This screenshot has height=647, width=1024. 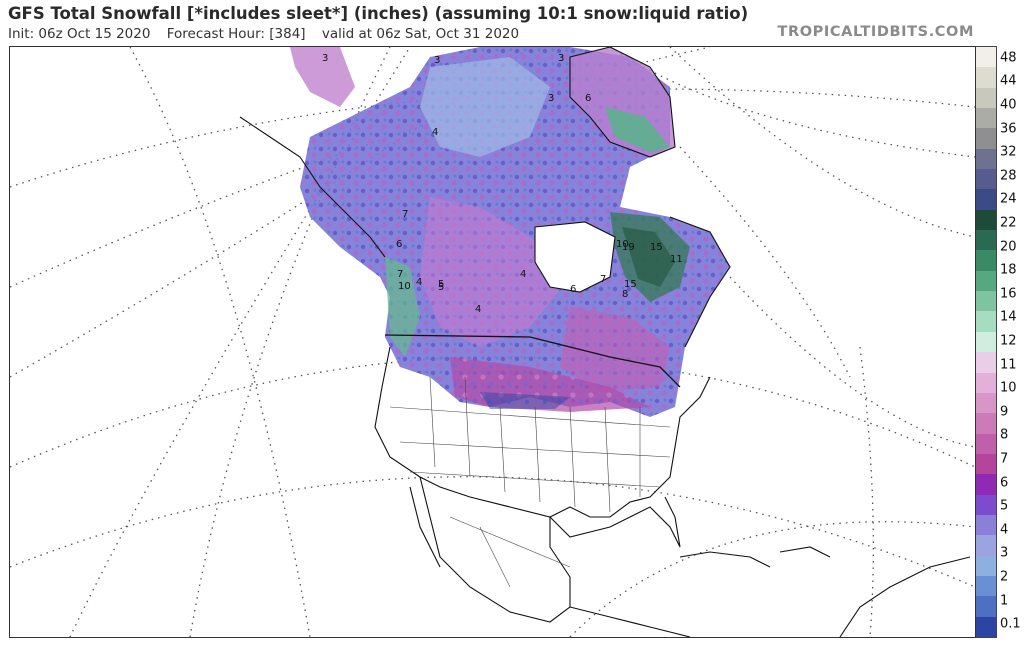 I want to click on map-label: 11, so click(x=676, y=259).